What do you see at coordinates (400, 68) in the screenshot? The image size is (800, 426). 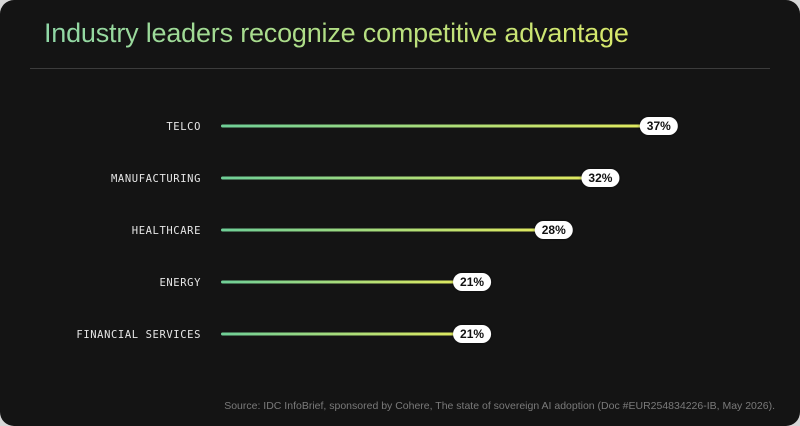 I see `title-divider` at bounding box center [400, 68].